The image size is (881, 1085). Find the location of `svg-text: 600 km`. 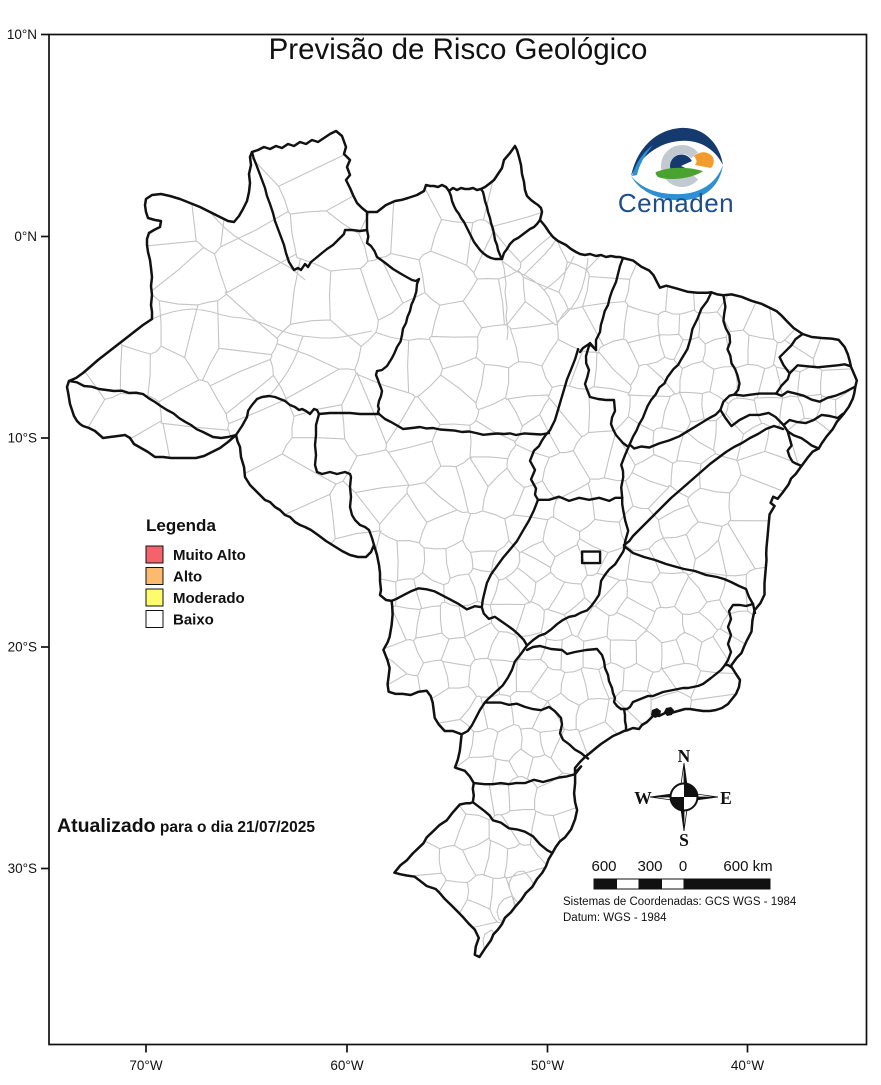

svg-text: 600 km is located at coordinates (747, 866).